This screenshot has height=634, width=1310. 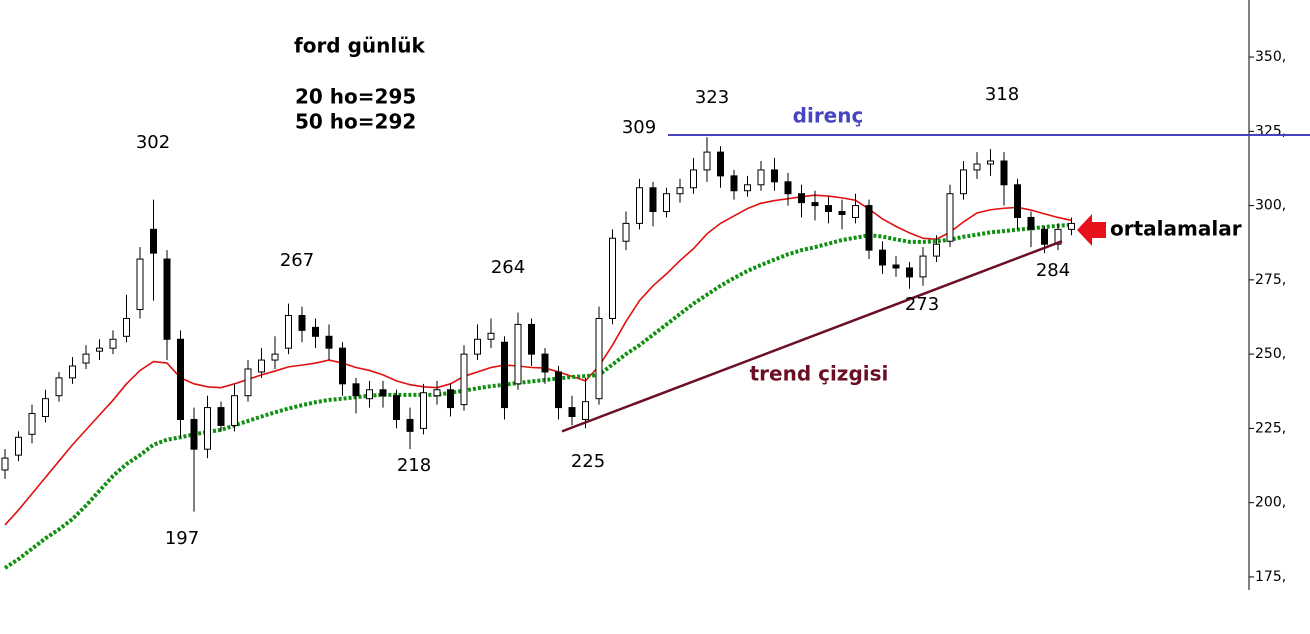 What do you see at coordinates (355, 97) in the screenshot?
I see `note: 20 ho=295` at bounding box center [355, 97].